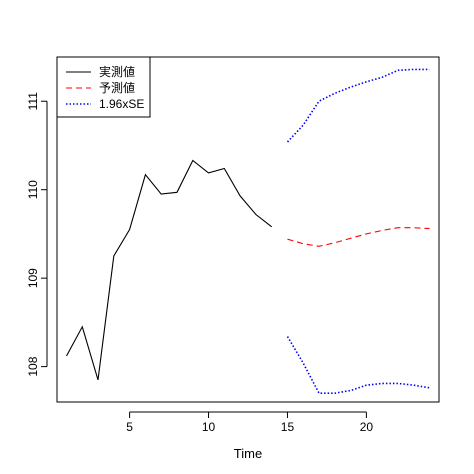 The width and height of the screenshot is (474, 474). Describe the element at coordinates (209, 427) in the screenshot. I see `x-tick-label: 10` at that location.